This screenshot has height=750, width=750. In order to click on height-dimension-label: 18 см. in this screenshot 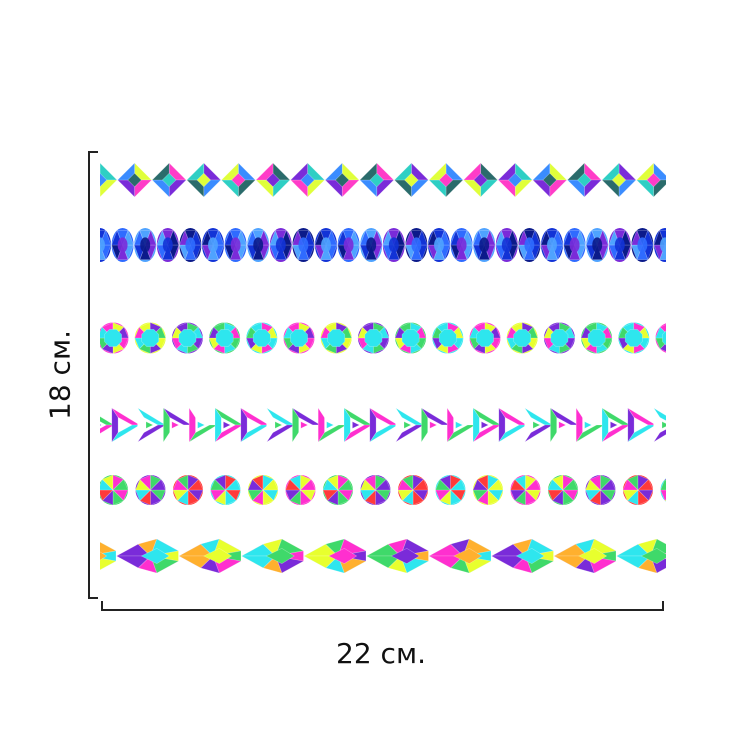, I will do `click(60, 375)`.